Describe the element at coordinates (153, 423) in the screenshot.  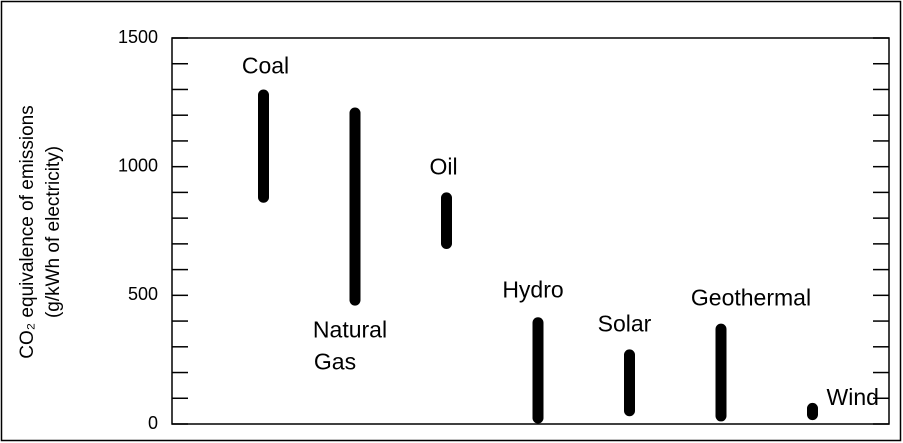
I see `y-tick-label: 0` at that location.